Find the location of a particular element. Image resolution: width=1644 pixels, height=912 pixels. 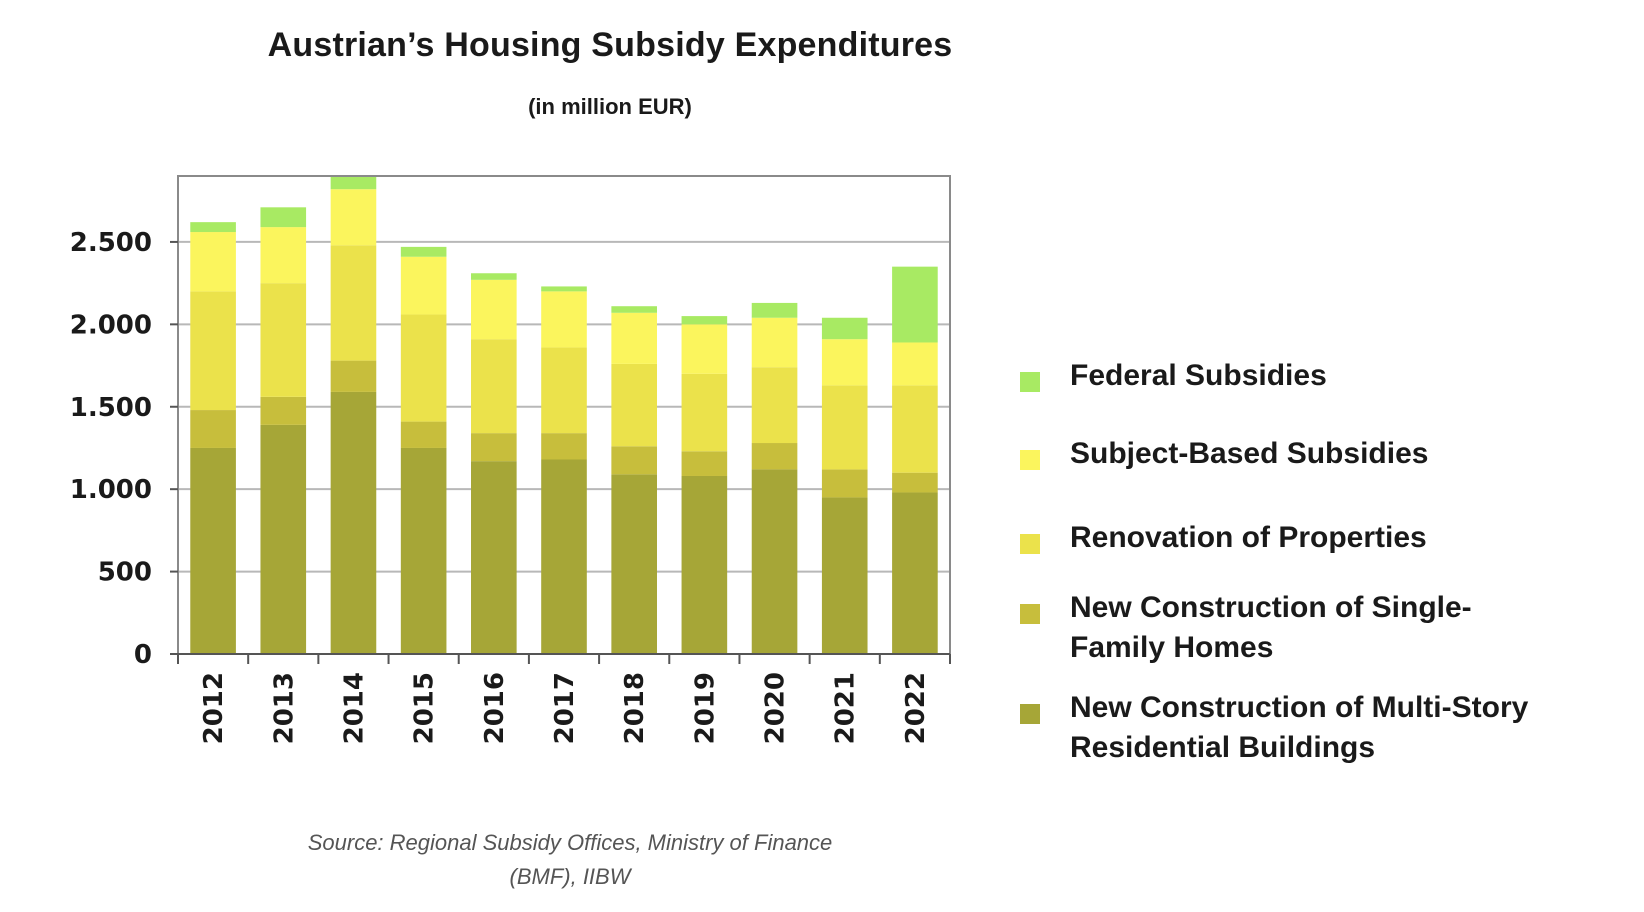

legend-label: Federal Subsidies is located at coordinates (1198, 375).